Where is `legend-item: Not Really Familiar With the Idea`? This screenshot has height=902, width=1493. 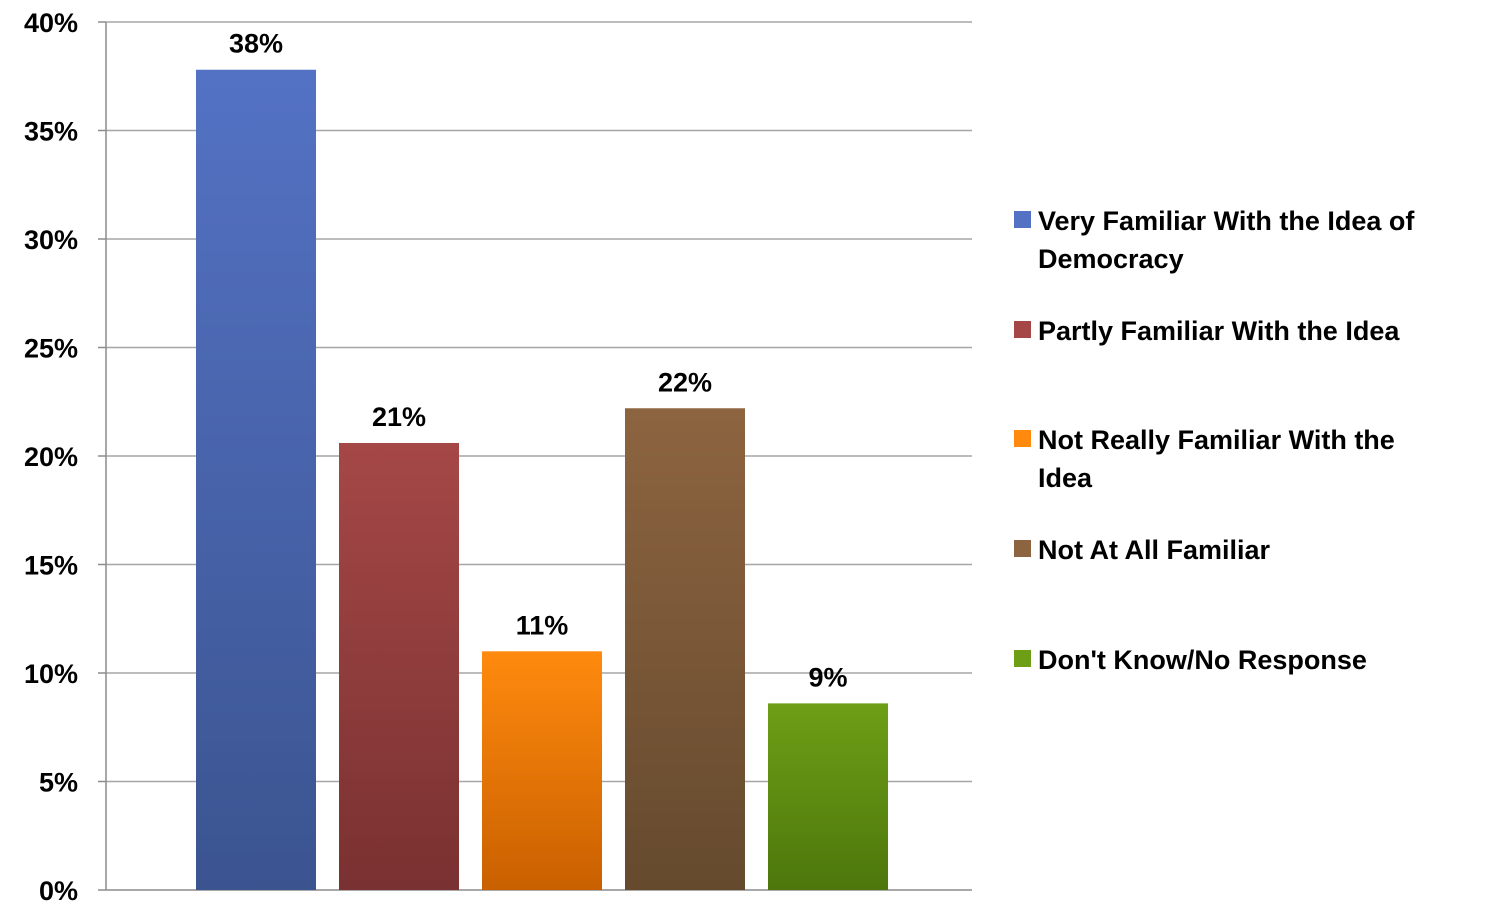
legend-item: Not Really Familiar With the Idea is located at coordinates (1204, 459).